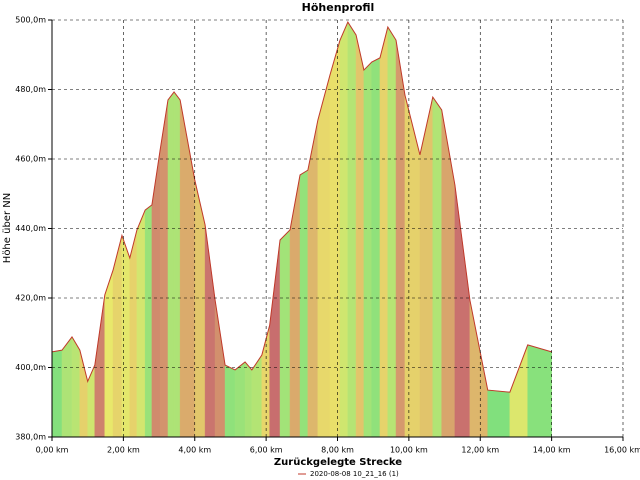  Describe the element at coordinates (30, 367) in the screenshot. I see `y-tick-label: 400,0m` at that location.